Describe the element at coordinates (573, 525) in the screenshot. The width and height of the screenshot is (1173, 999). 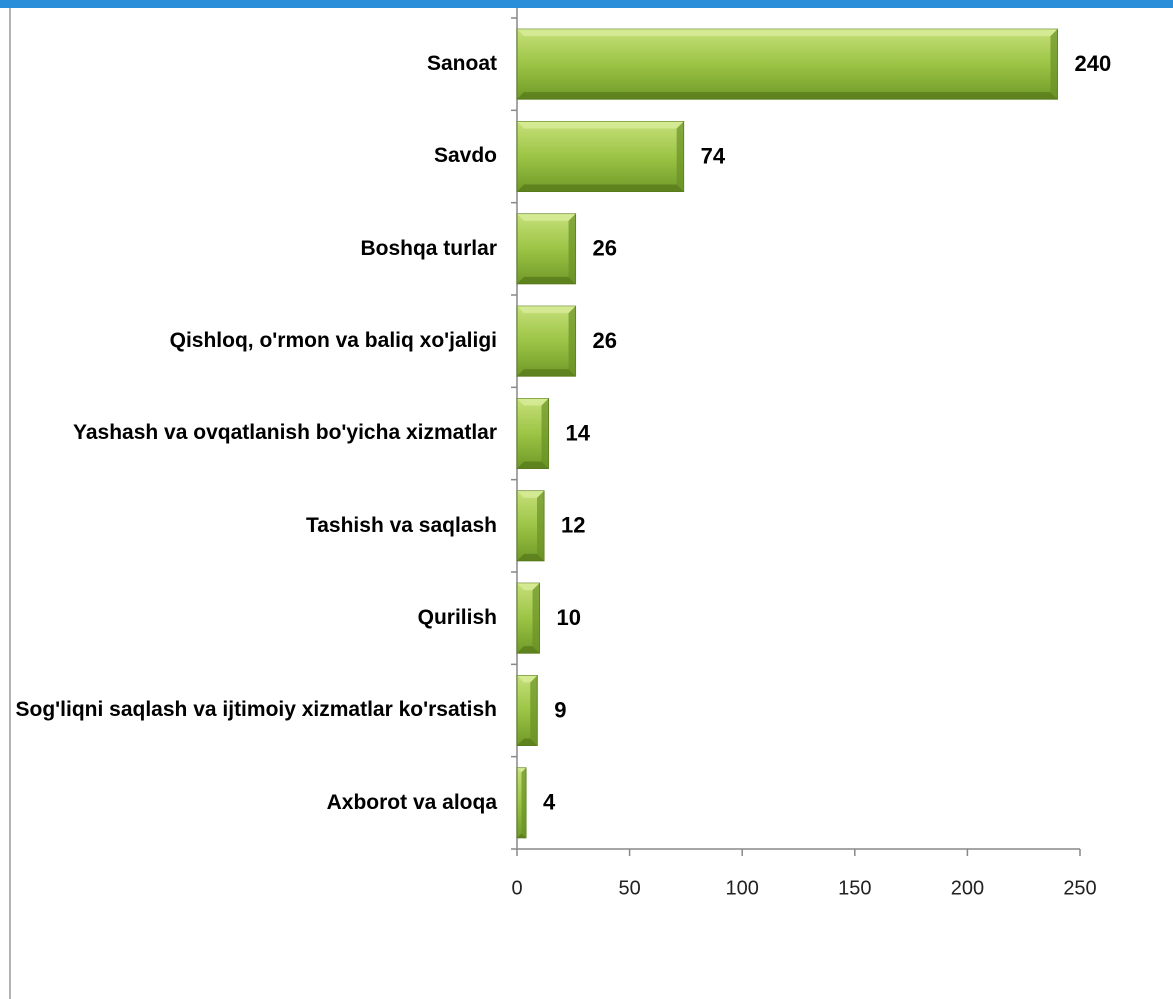
I see `data-label: 12` at that location.